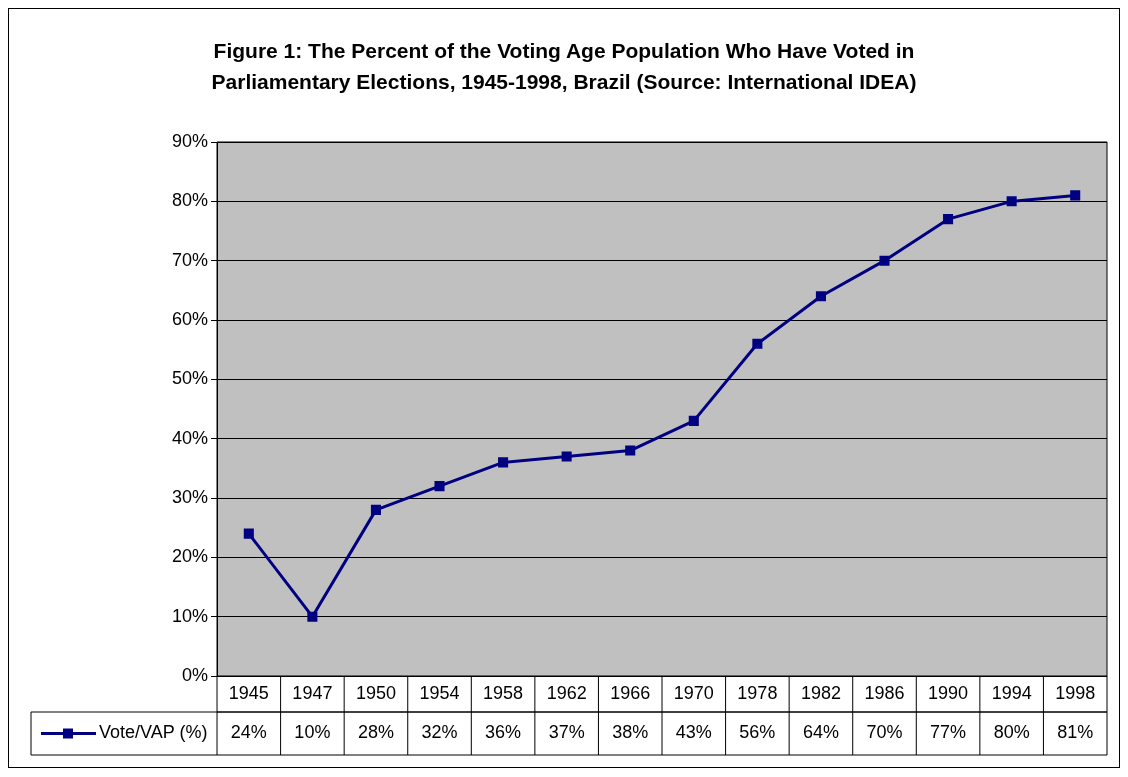  I want to click on x-tick-label: 1990, so click(948, 692).